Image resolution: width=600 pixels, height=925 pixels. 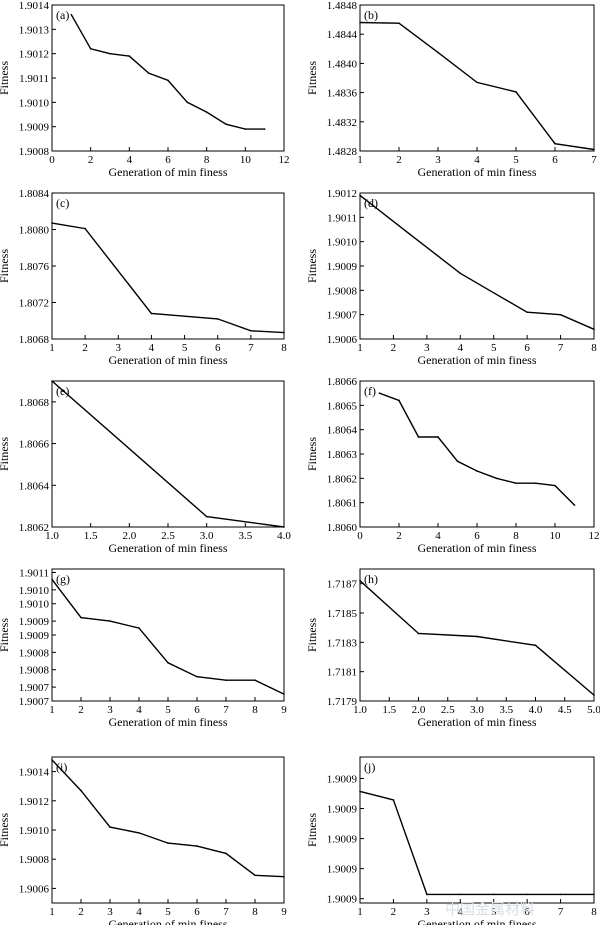 What do you see at coordinates (342, 504) in the screenshot?
I see `y-tick-label: 1.8061` at bounding box center [342, 504].